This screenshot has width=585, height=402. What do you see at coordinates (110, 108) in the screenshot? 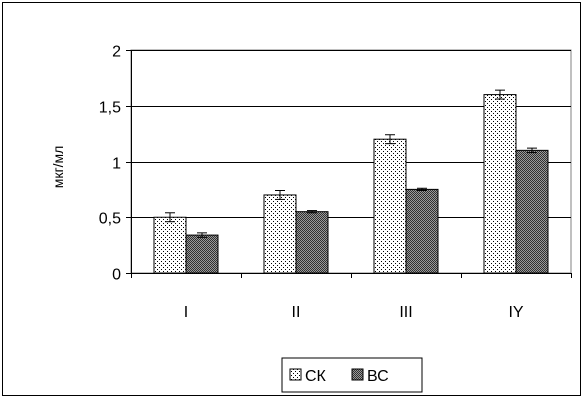
I see `y-tick-label: 1,5` at bounding box center [110, 108].